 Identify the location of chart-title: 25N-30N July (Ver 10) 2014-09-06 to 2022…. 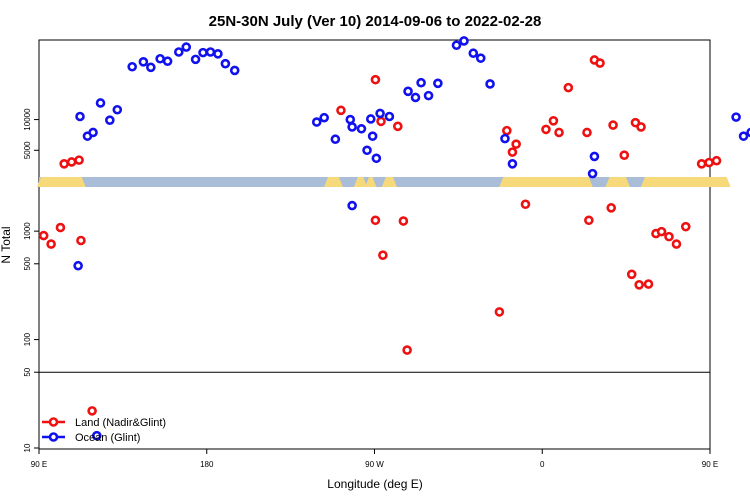
(375, 21).